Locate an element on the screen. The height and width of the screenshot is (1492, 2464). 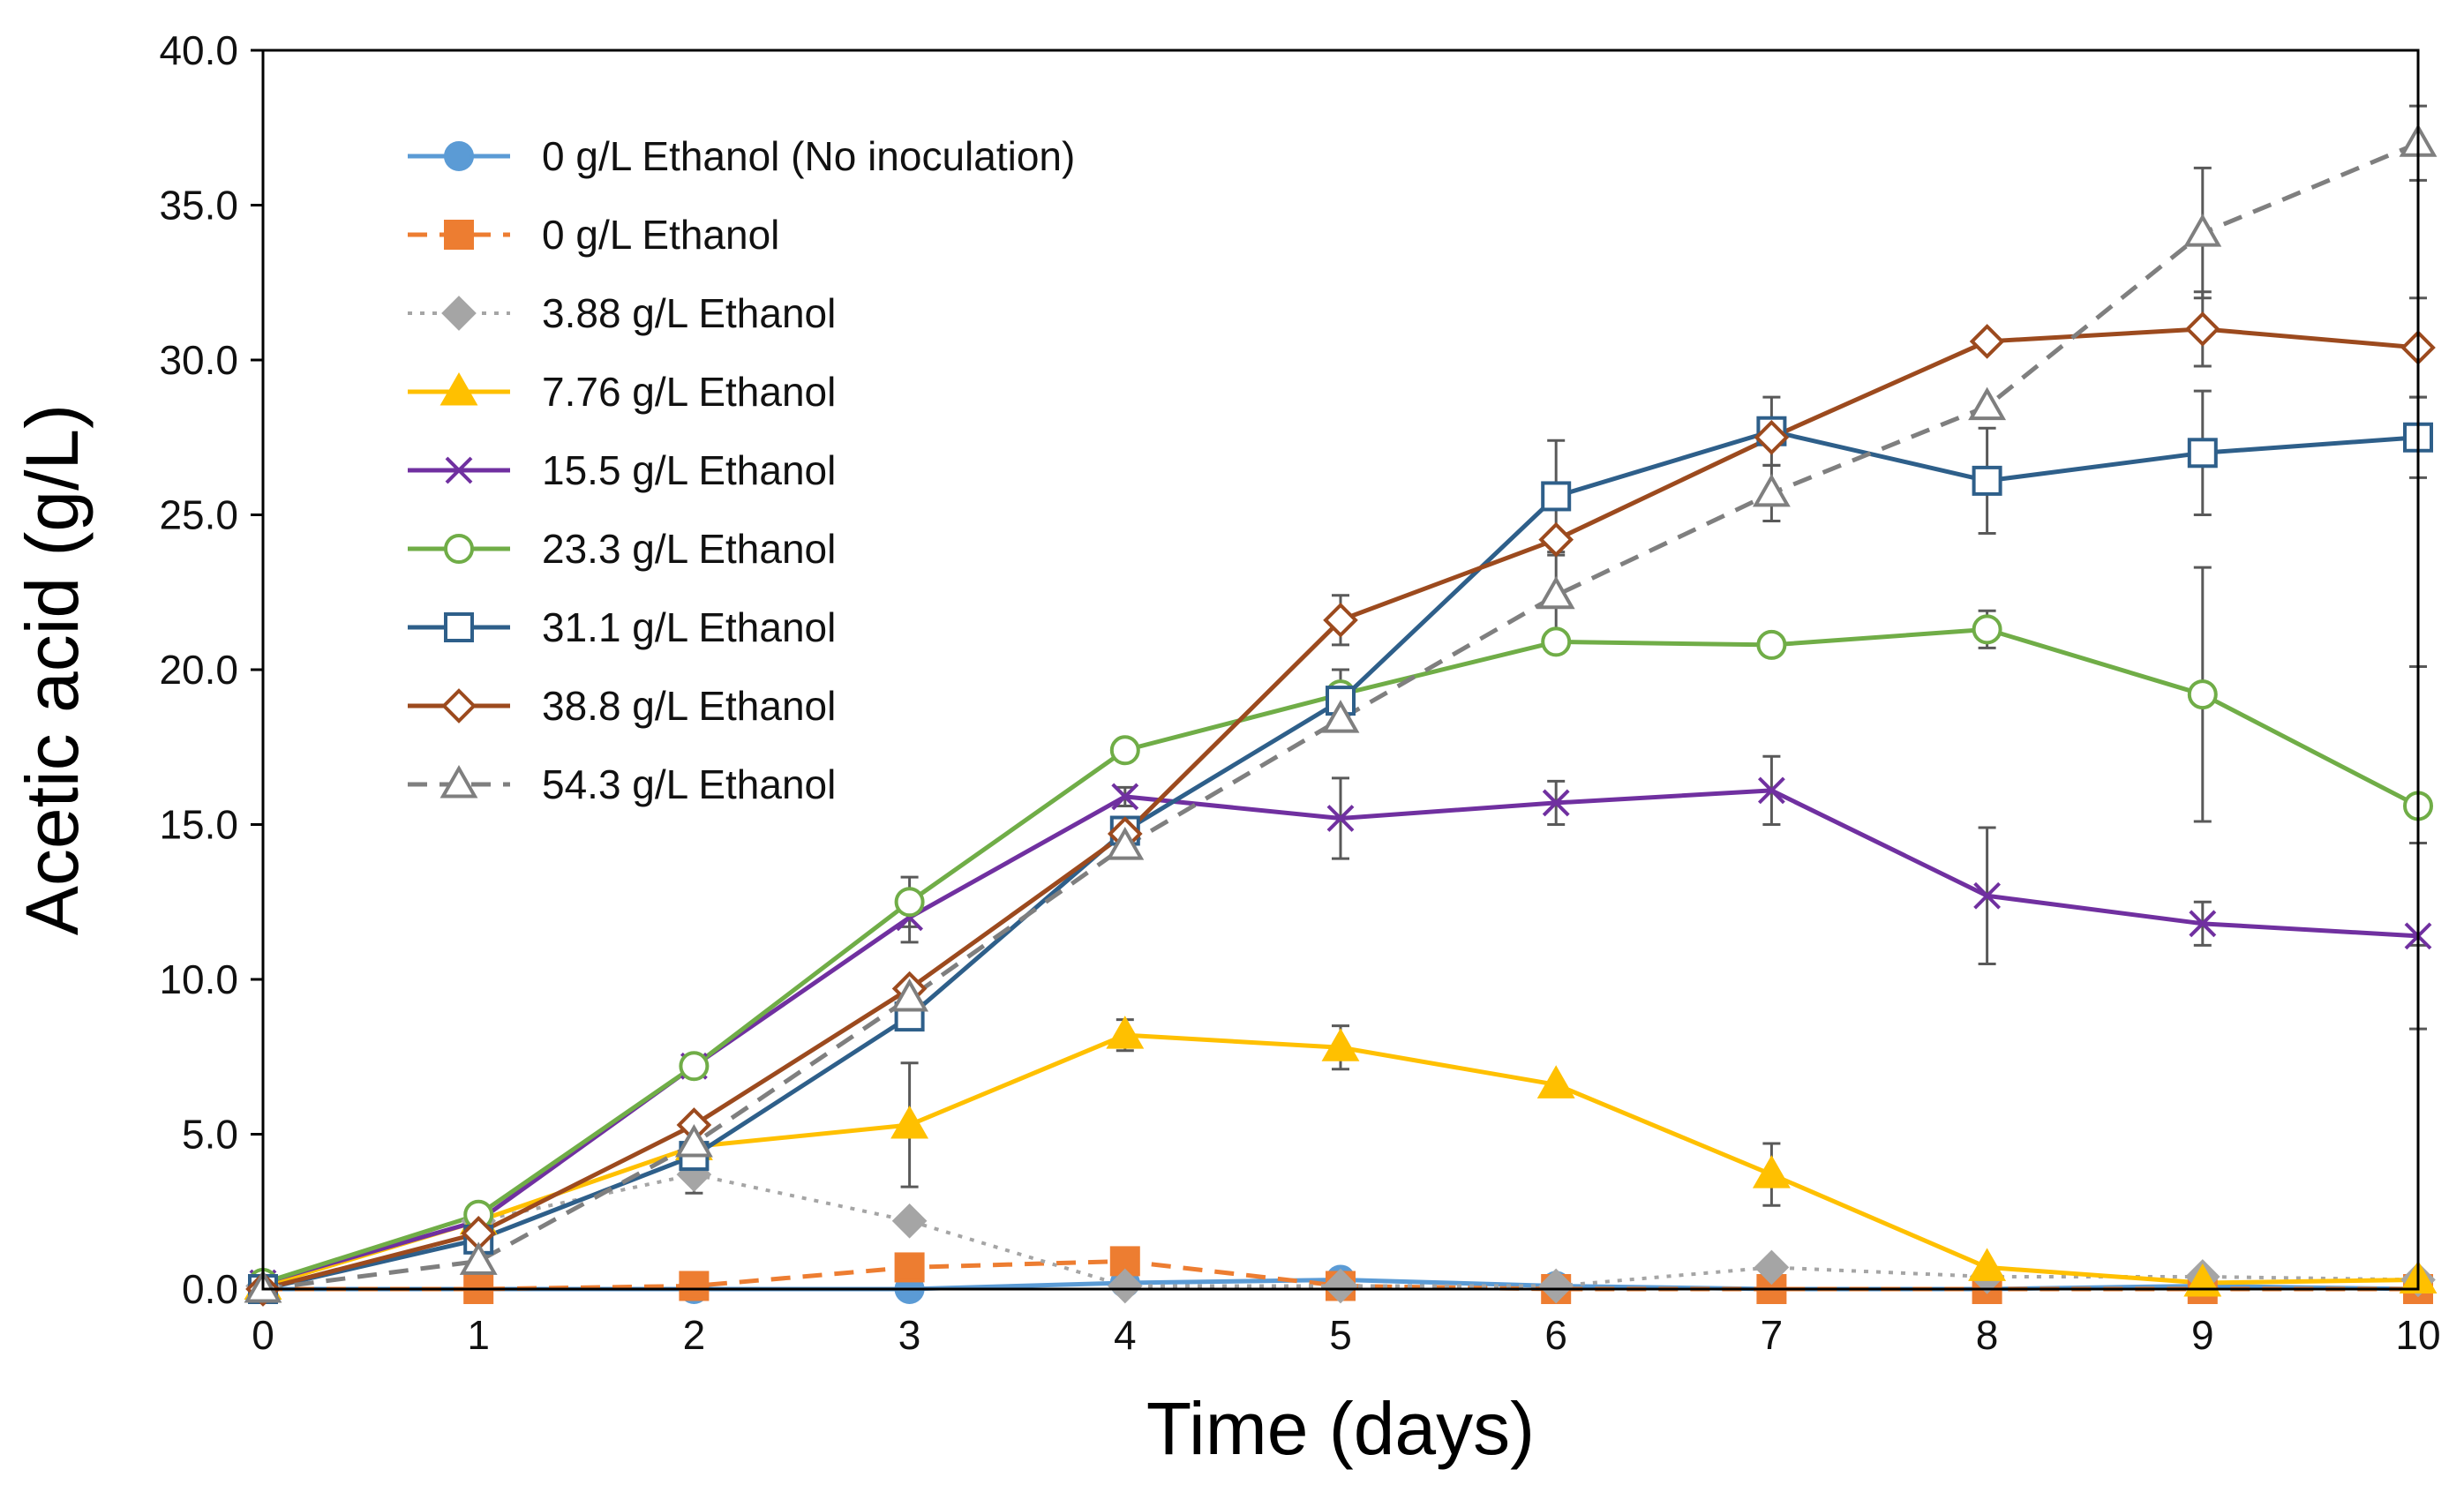
y-tick-label: 10.0 is located at coordinates (198, 979).